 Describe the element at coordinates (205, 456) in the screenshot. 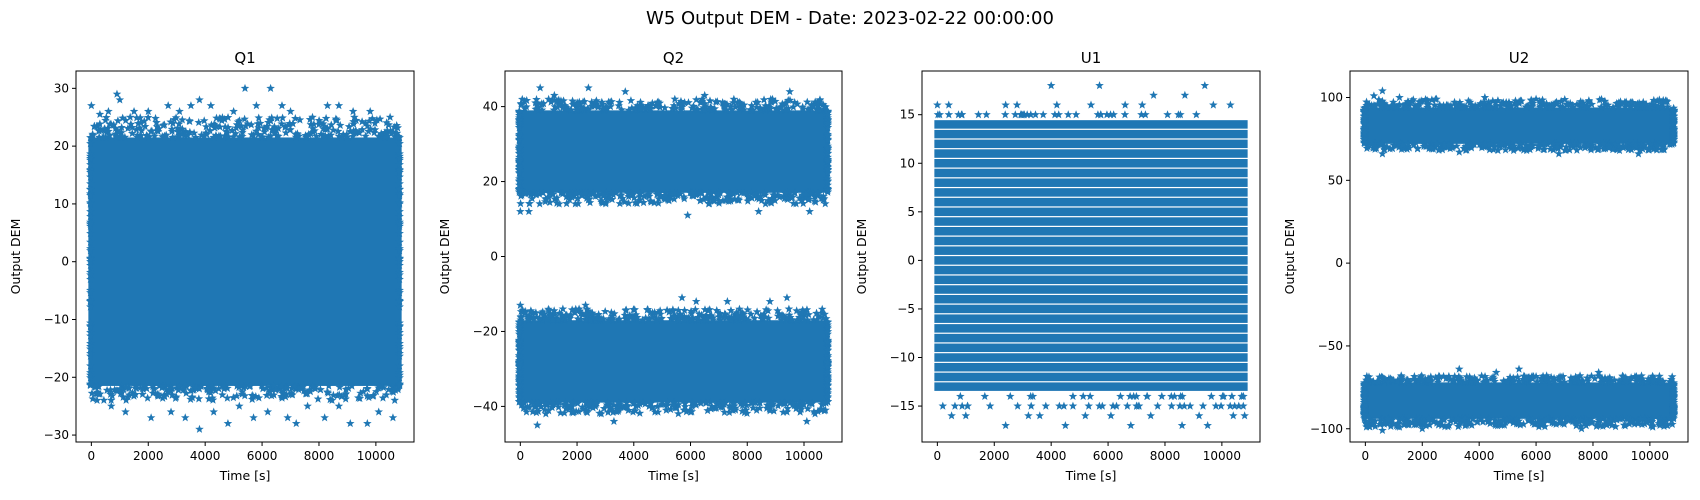

I see `x-tick-label: 4000` at that location.